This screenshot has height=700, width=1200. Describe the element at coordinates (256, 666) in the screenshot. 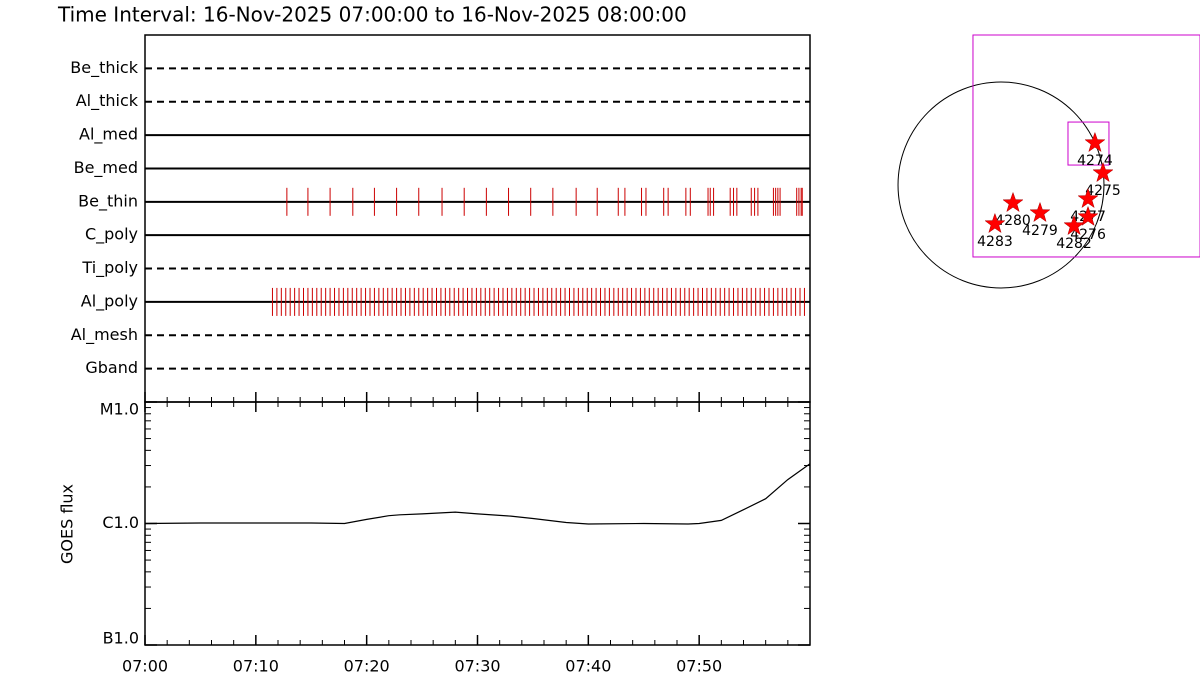

I see `x-tick-label: 07:10` at that location.